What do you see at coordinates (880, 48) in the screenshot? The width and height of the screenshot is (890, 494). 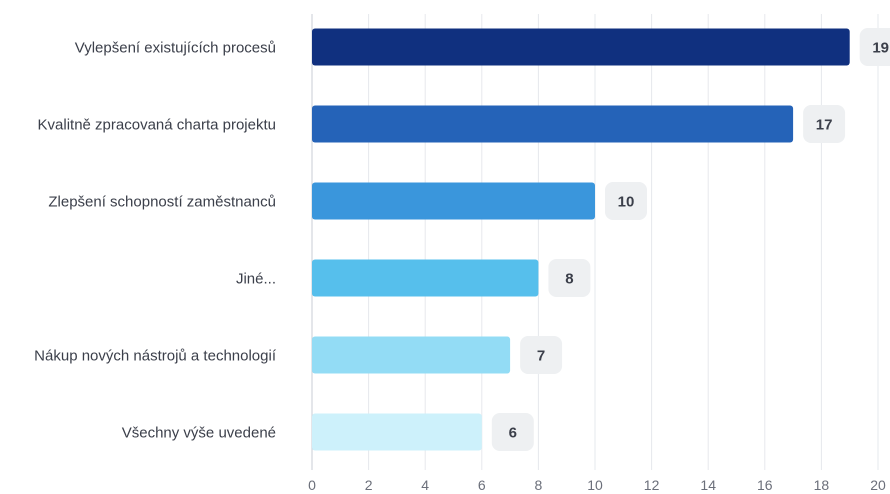 I see `data-label: 19` at bounding box center [880, 48].